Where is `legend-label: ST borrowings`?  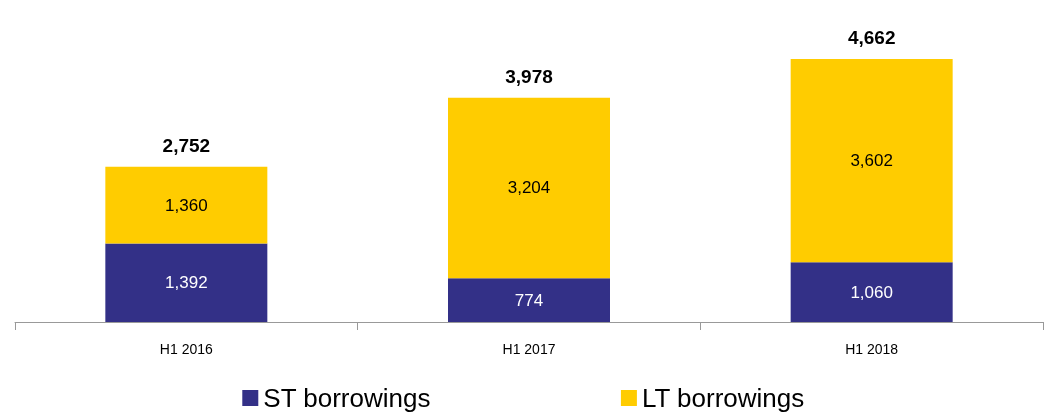
legend-label: ST borrowings is located at coordinates (347, 397).